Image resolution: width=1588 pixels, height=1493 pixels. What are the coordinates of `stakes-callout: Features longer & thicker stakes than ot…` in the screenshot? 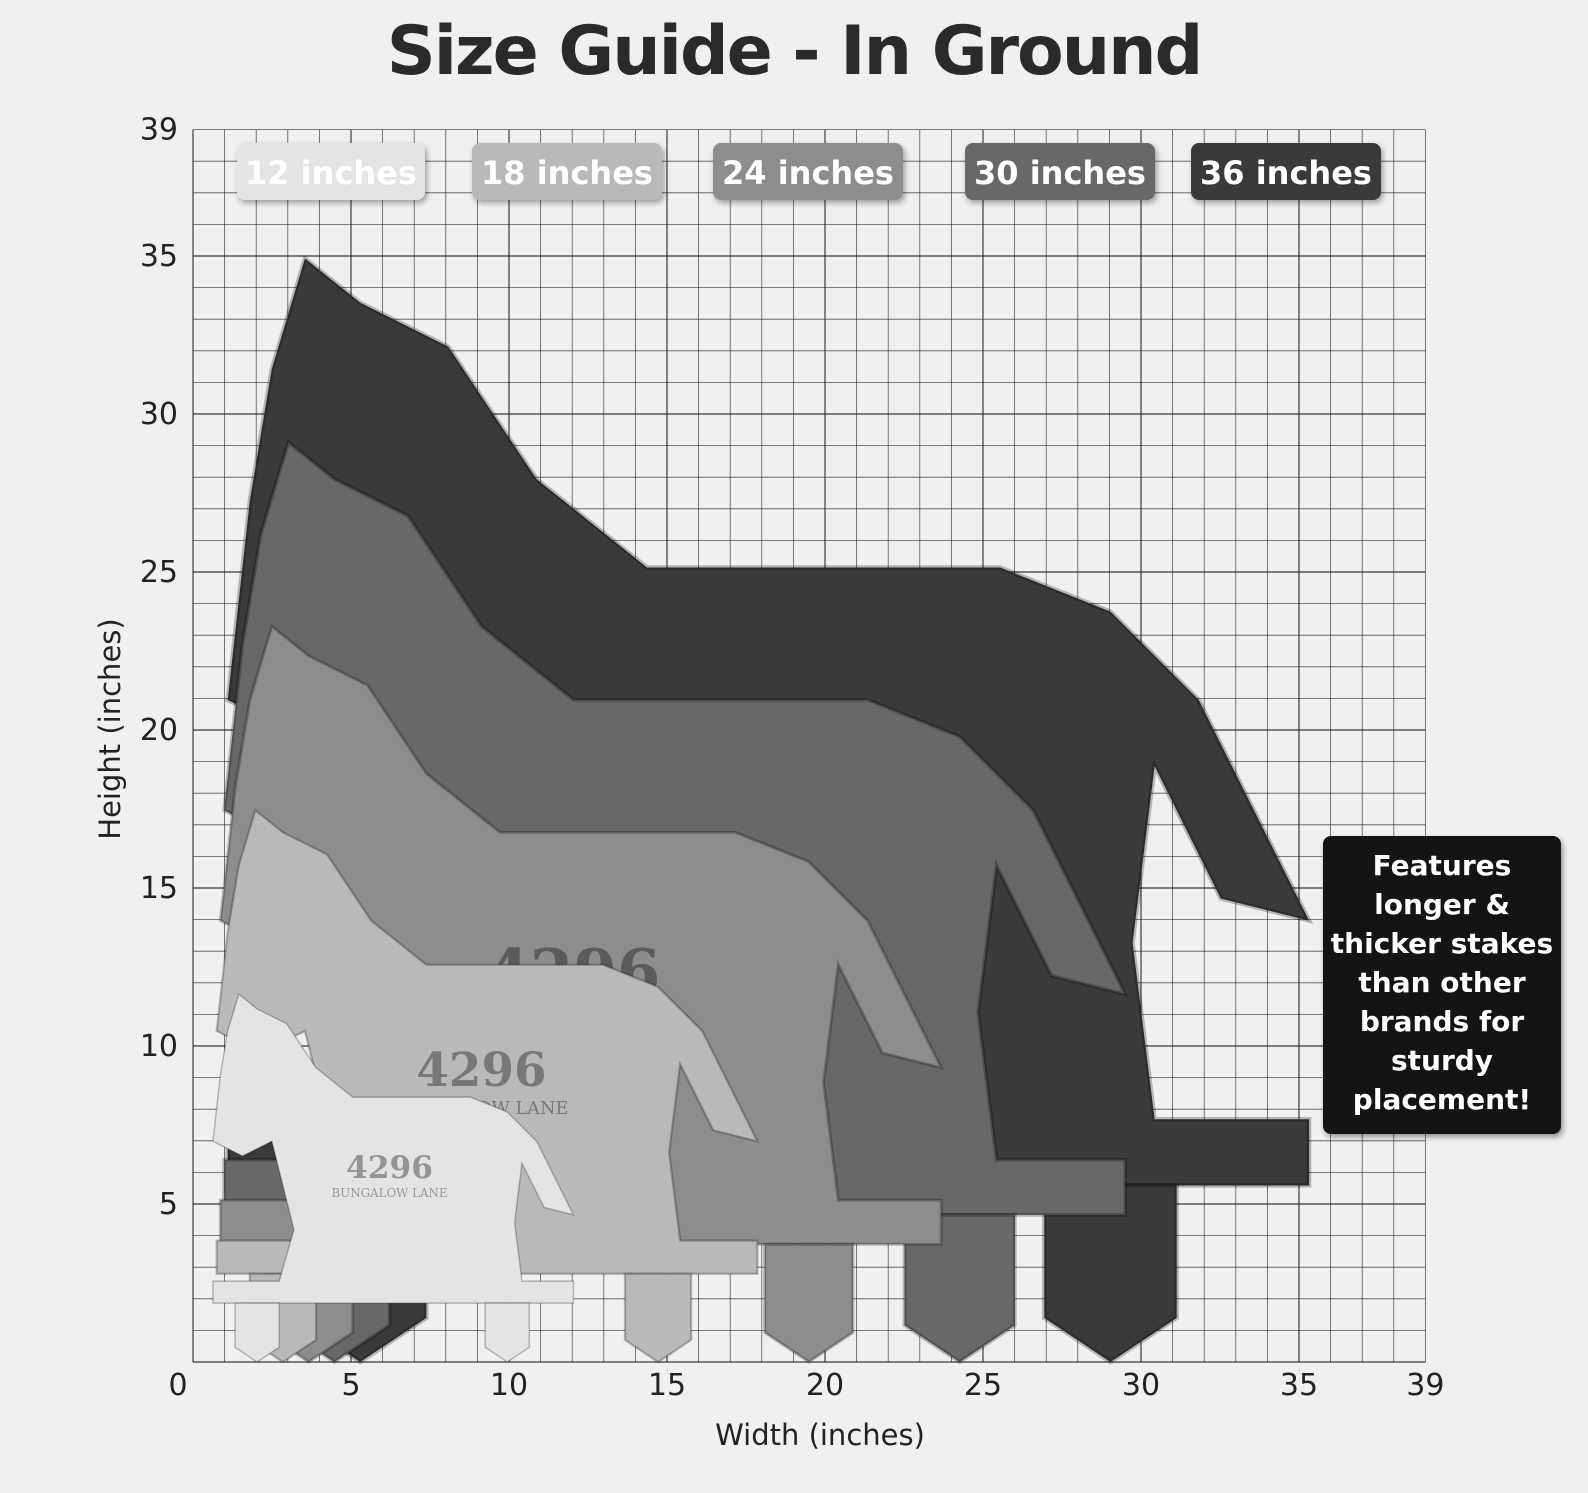 It's located at (1442, 985).